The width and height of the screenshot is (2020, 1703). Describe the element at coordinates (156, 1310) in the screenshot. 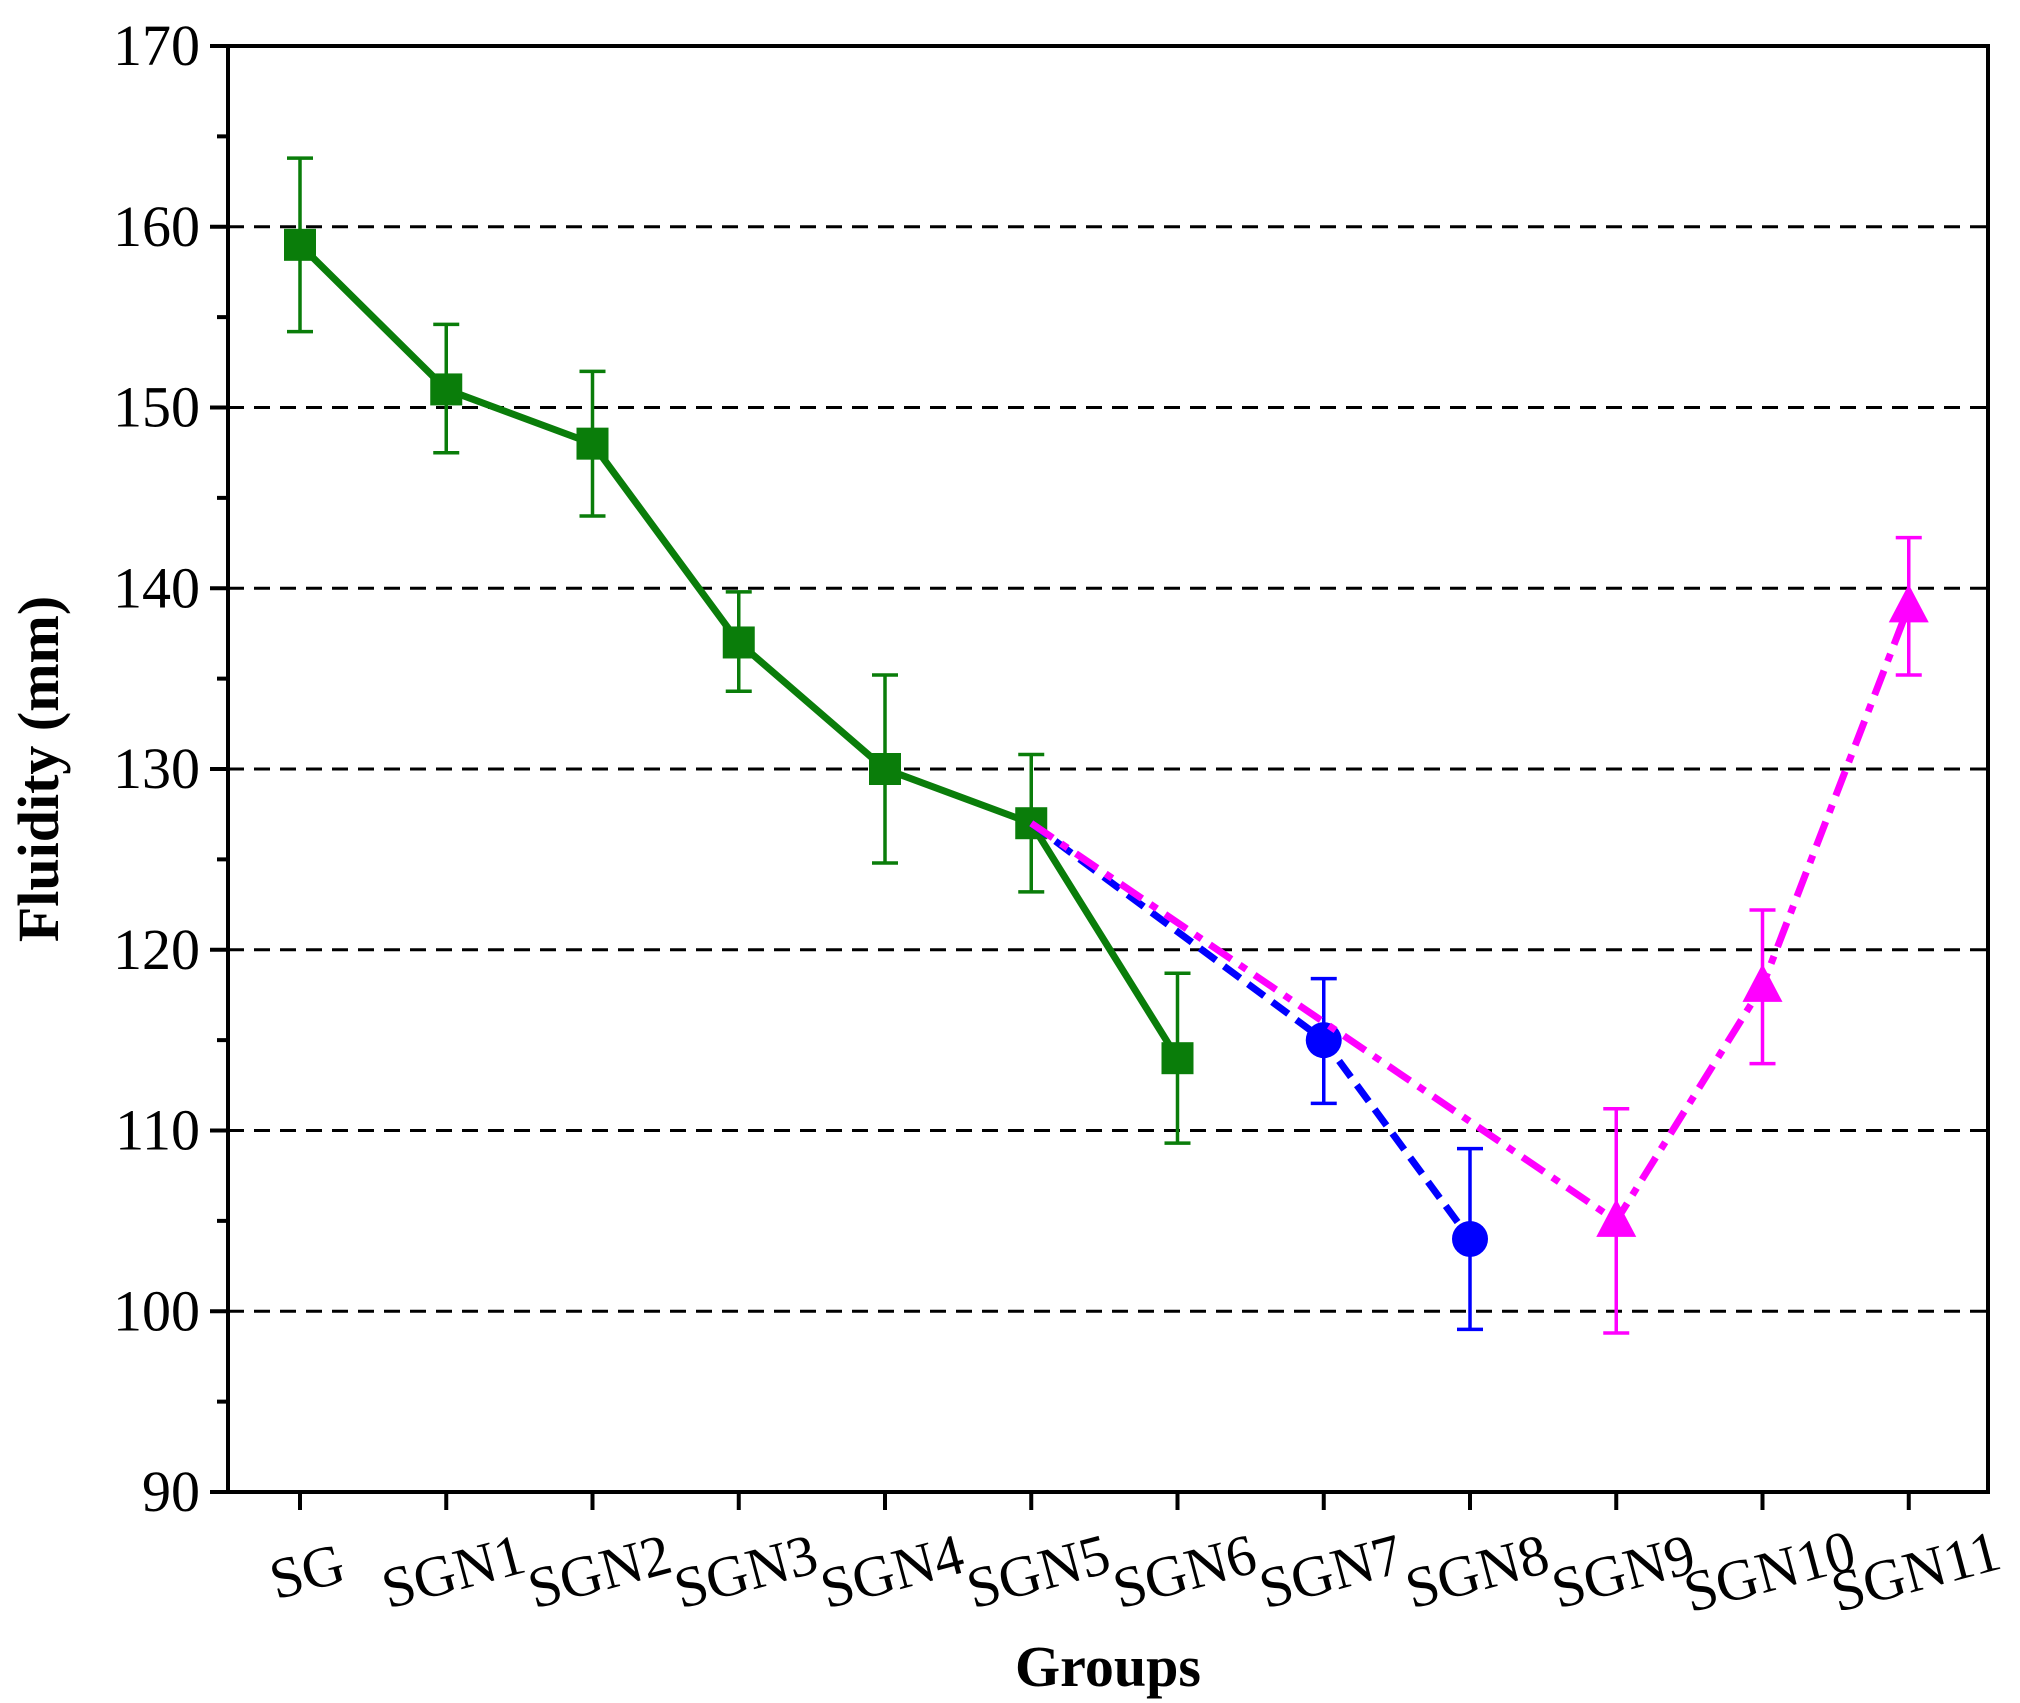

I see `y-tick-label-100: 100` at that location.